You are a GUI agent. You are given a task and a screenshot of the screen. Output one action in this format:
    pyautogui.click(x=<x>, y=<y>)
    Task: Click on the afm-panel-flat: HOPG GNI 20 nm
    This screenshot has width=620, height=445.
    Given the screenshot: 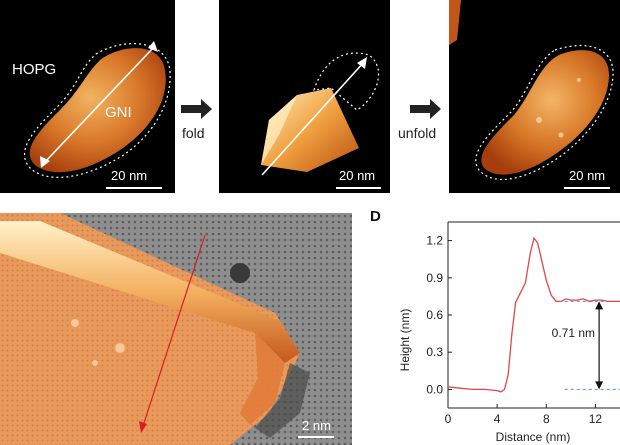 What is the action you would take?
    pyautogui.click(x=87, y=96)
    